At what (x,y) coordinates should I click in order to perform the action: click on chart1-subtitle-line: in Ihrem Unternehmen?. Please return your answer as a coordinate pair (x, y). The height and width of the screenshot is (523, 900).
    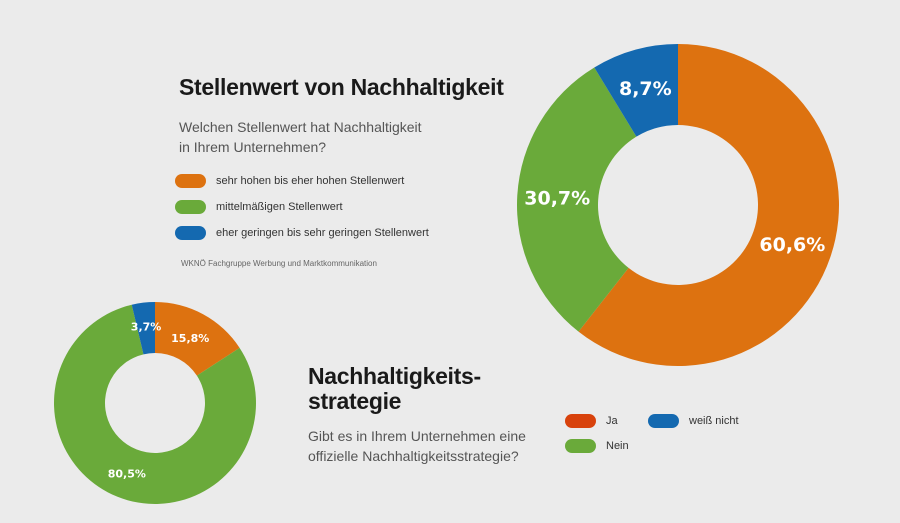
    Looking at the image, I should click on (253, 147).